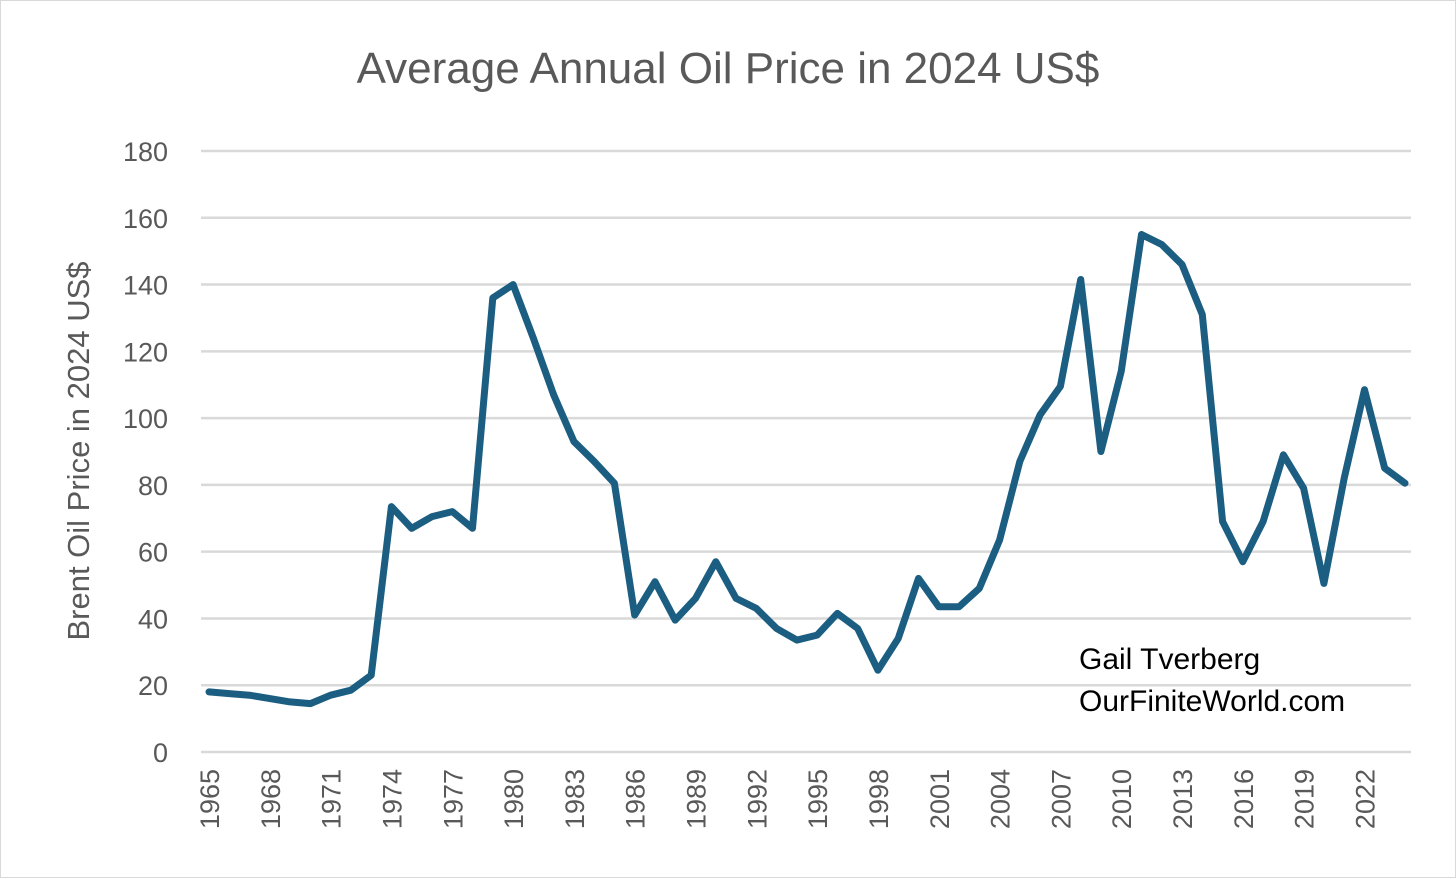 Image resolution: width=1456 pixels, height=879 pixels. I want to click on x-tick-label: 2010, so click(1122, 799).